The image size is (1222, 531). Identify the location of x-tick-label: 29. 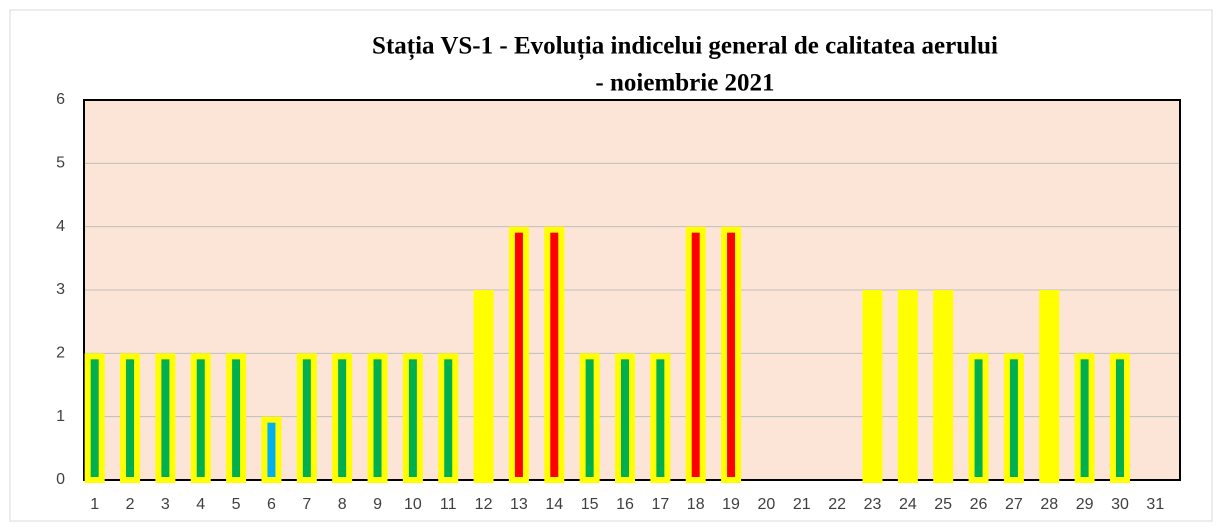
(1085, 504).